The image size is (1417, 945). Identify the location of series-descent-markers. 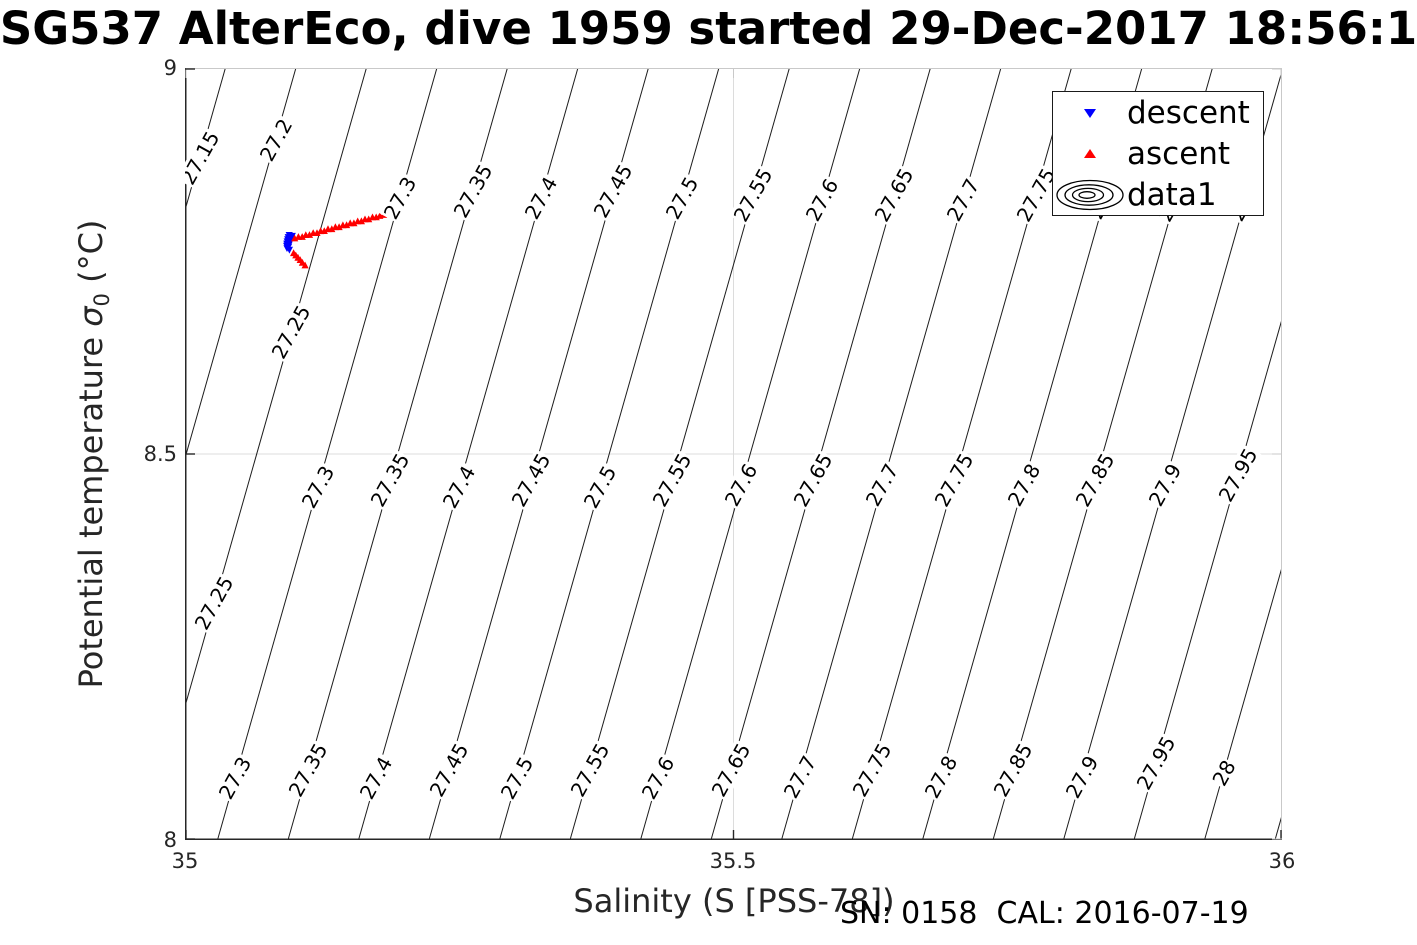
(289, 243).